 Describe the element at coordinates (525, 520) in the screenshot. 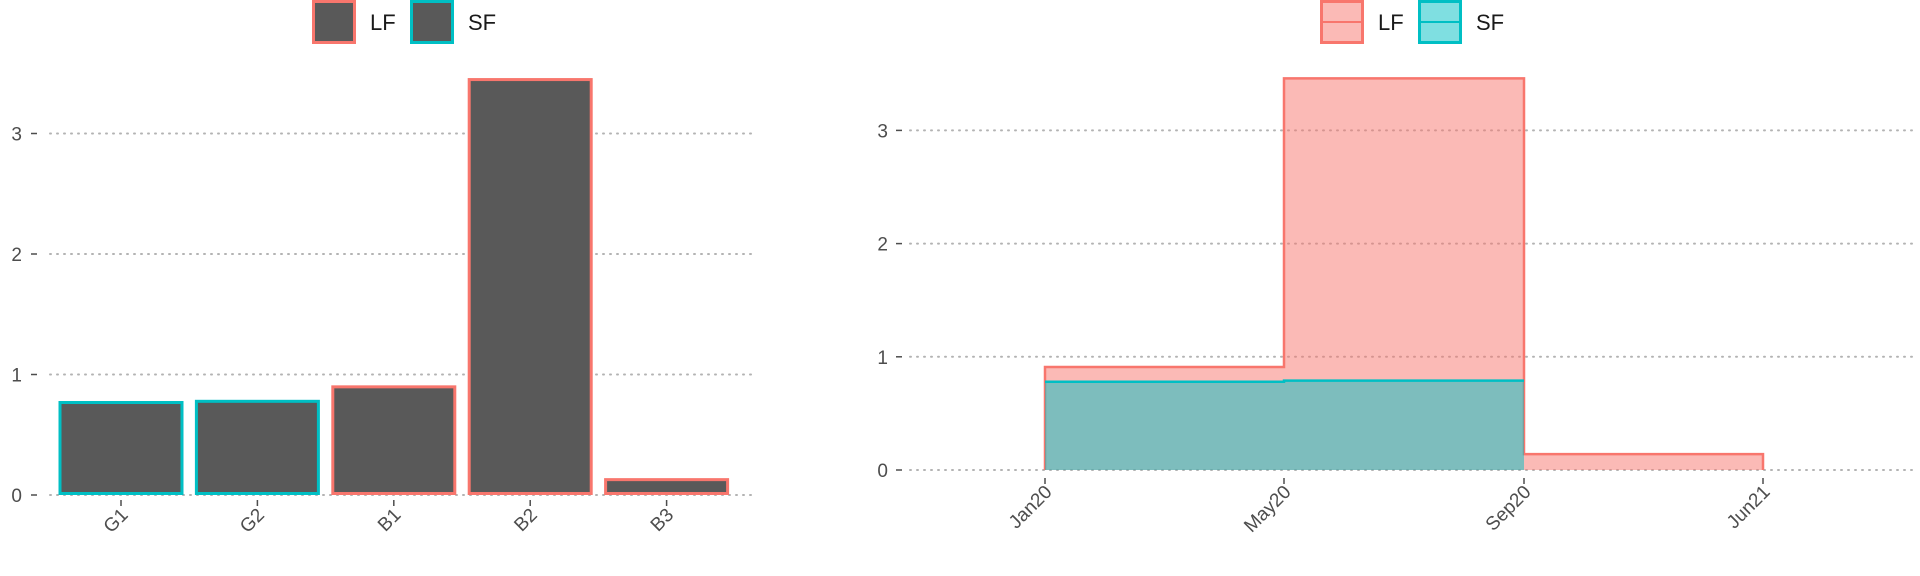

I see `x-tick-label: B2` at that location.